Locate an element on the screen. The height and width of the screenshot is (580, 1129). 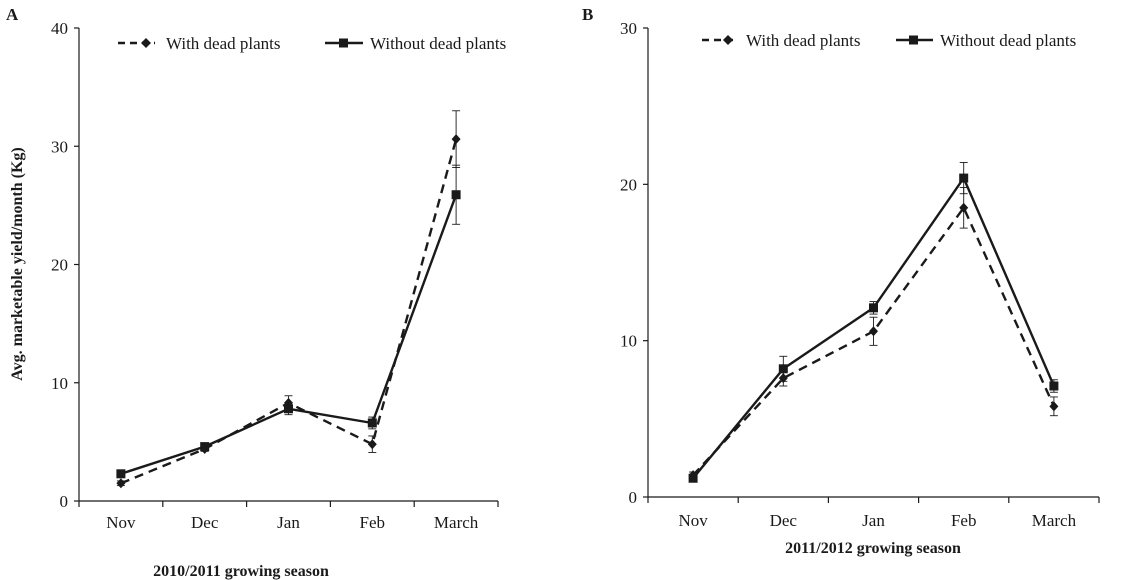
panel-a-letter: A is located at coordinates (12, 14).